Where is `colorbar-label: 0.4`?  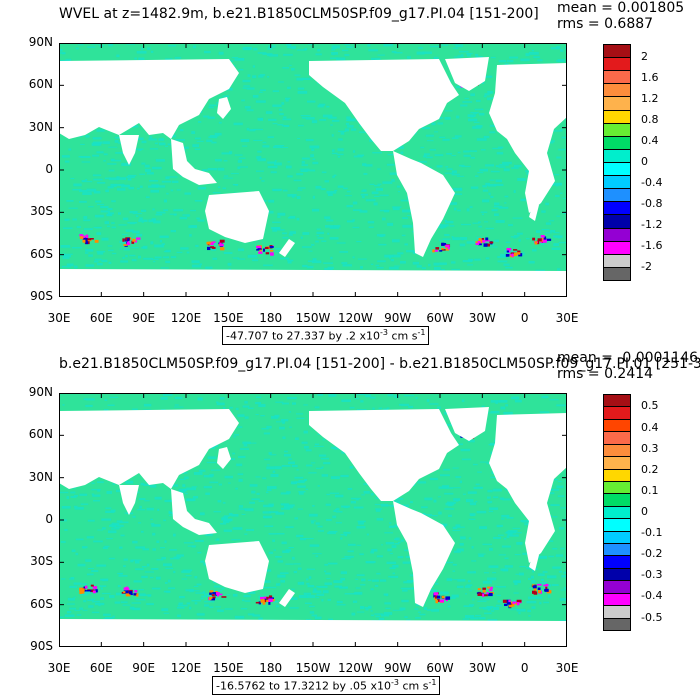 colorbar-label: 0.4 is located at coordinates (650, 427).